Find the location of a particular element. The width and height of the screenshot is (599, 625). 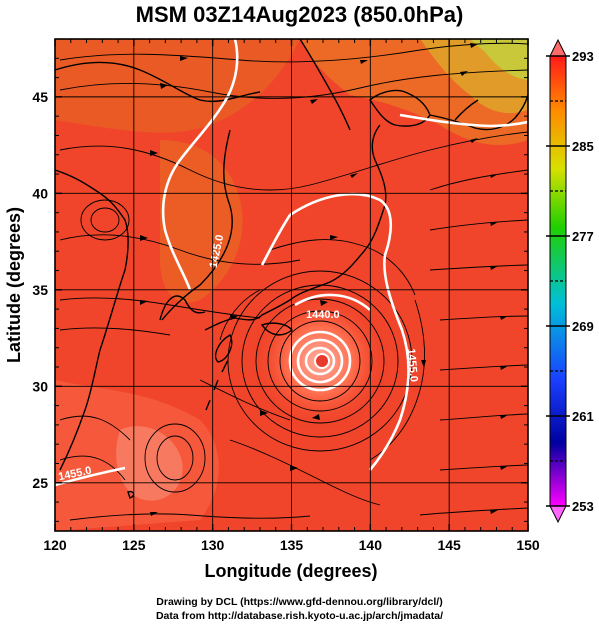

colorbar-tick-label: 285 is located at coordinates (583, 146).